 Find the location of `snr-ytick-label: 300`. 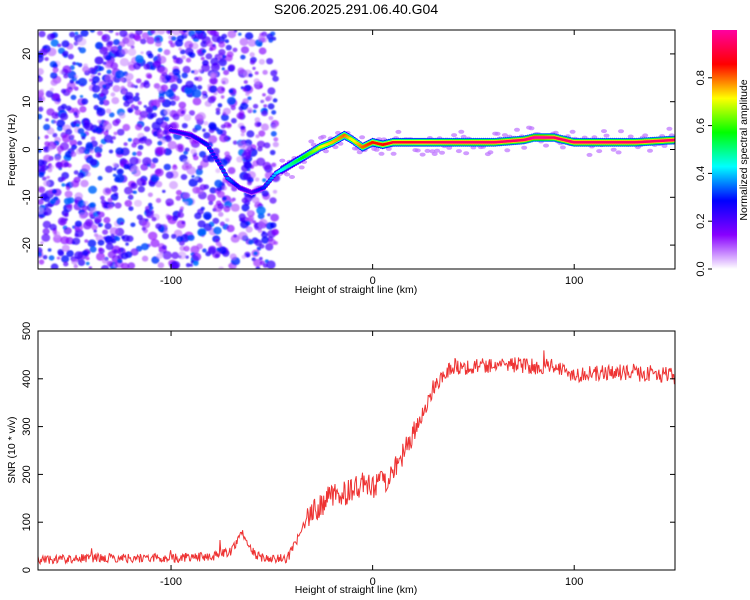

snr-ytick-label: 300 is located at coordinates (27, 426).